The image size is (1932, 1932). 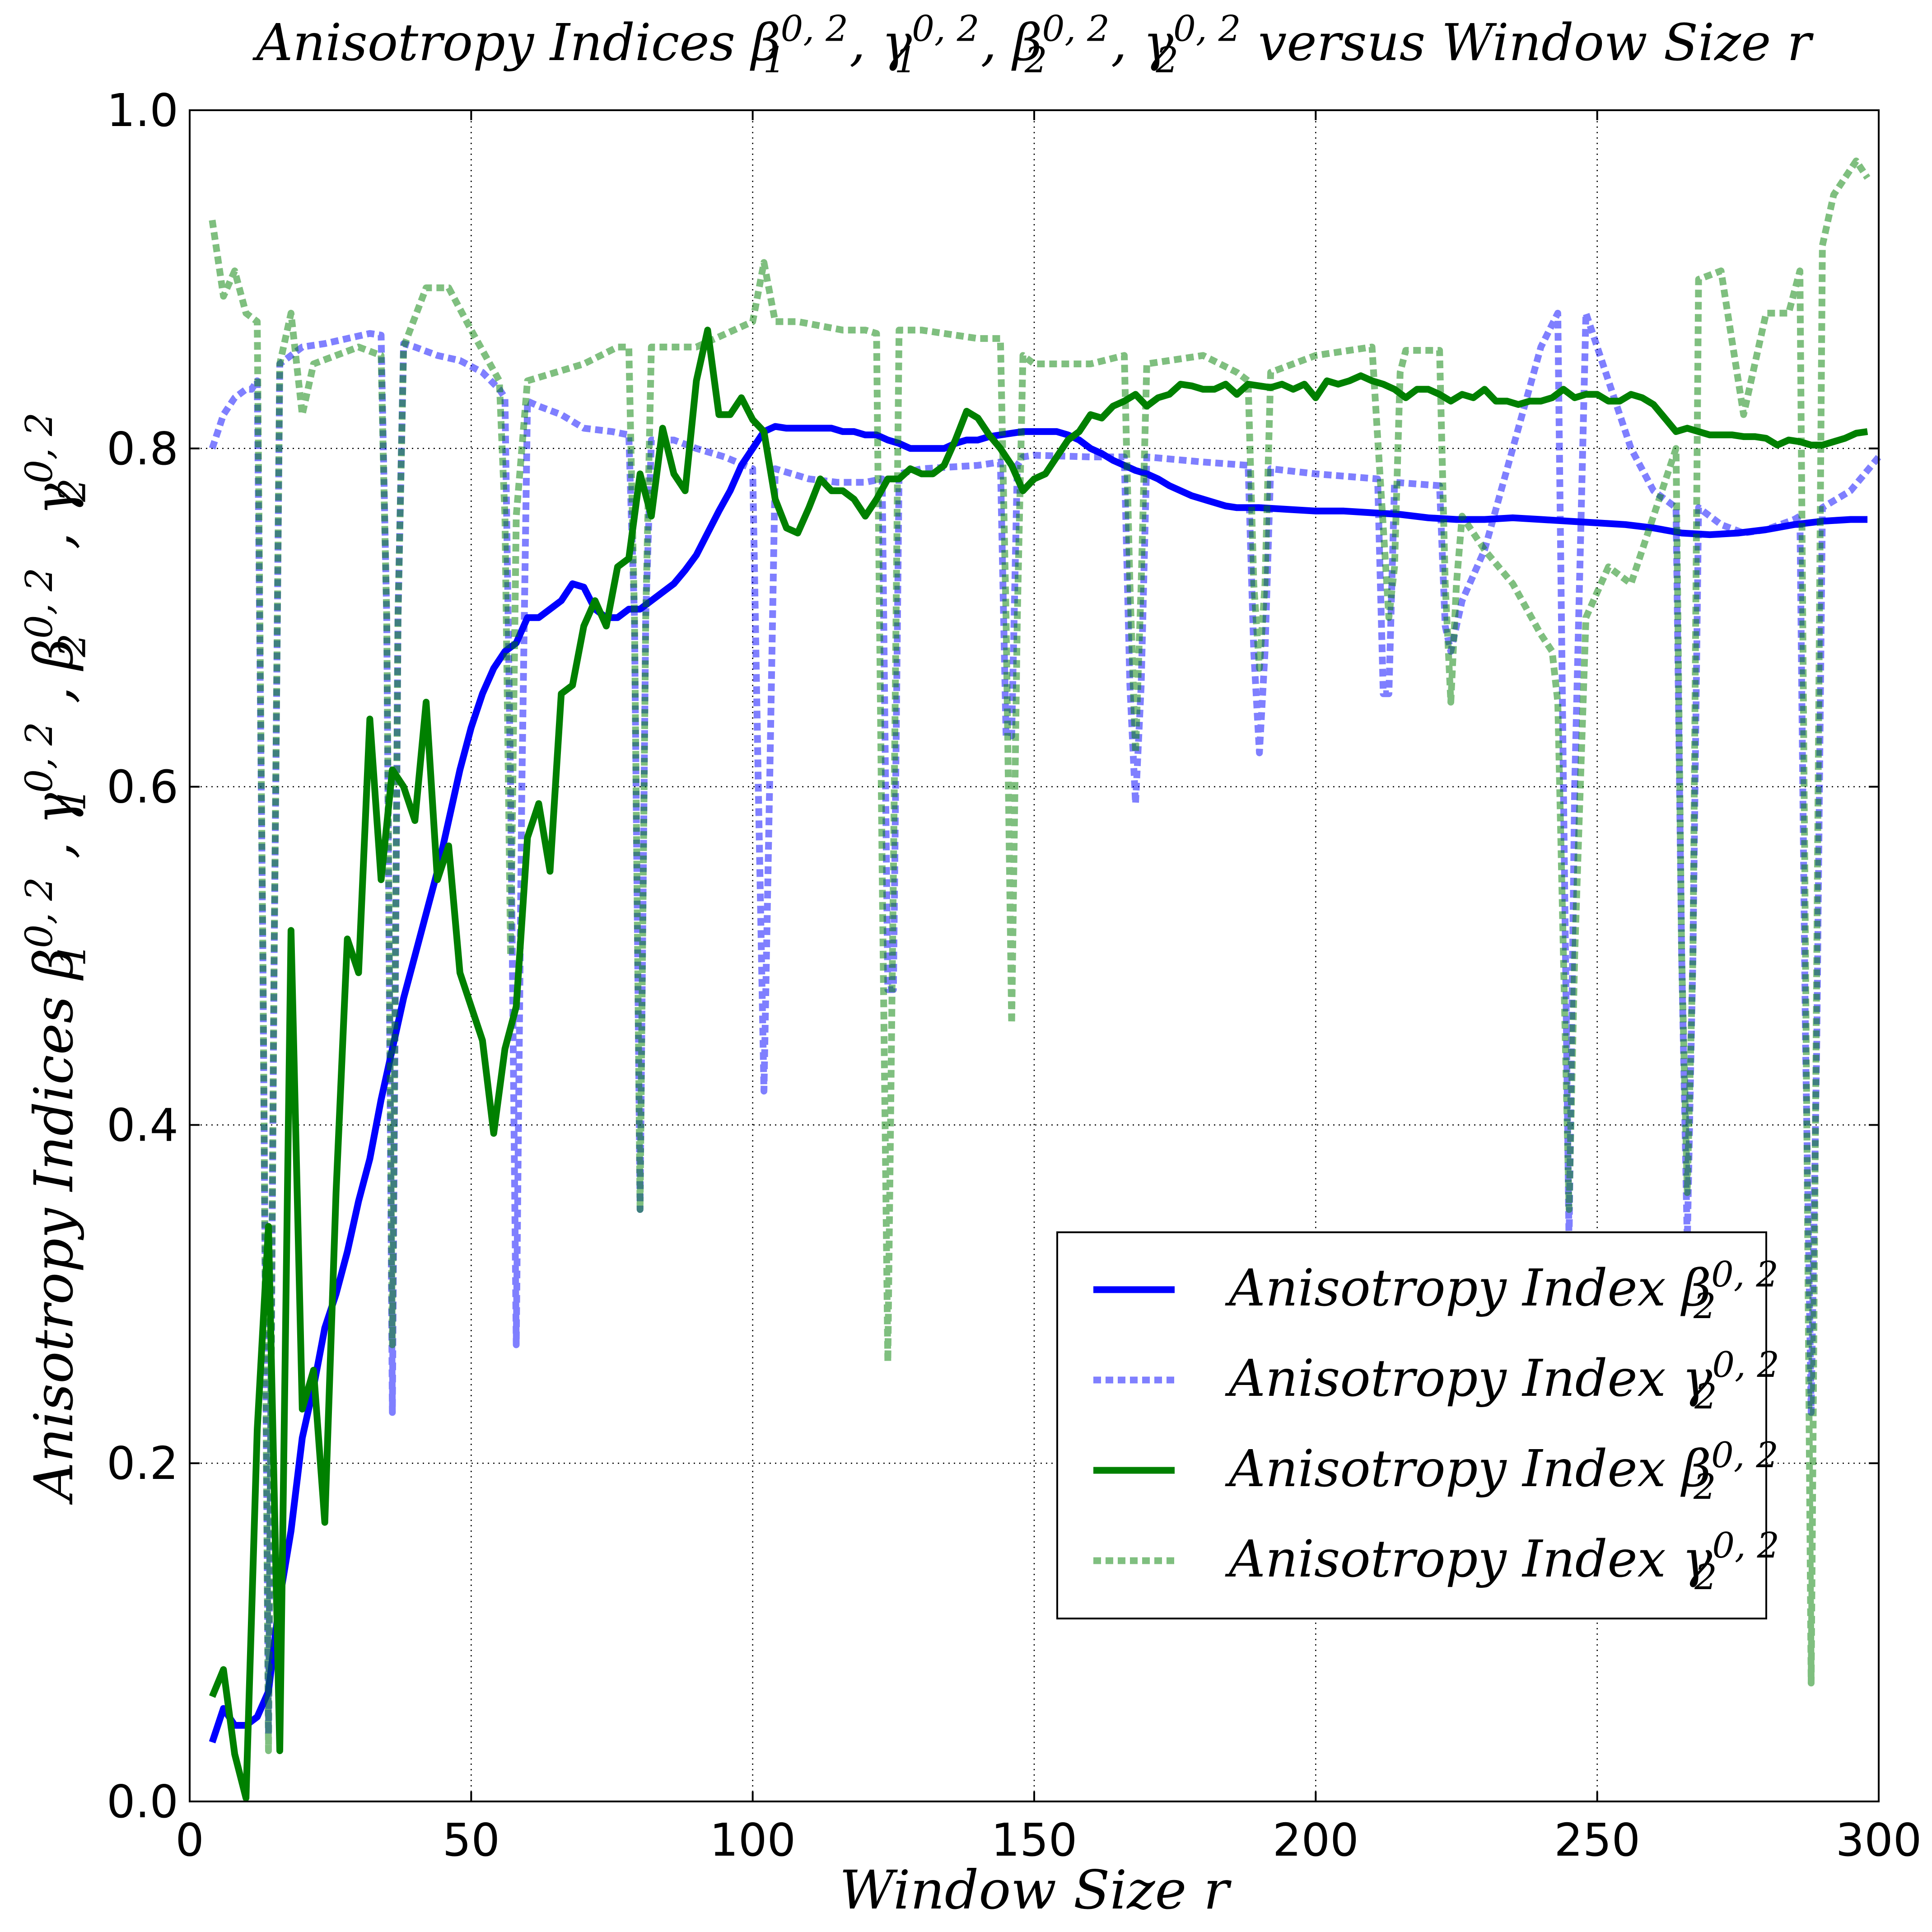 What do you see at coordinates (142, 1801) in the screenshot?
I see `y-tick-label: 0.0` at bounding box center [142, 1801].